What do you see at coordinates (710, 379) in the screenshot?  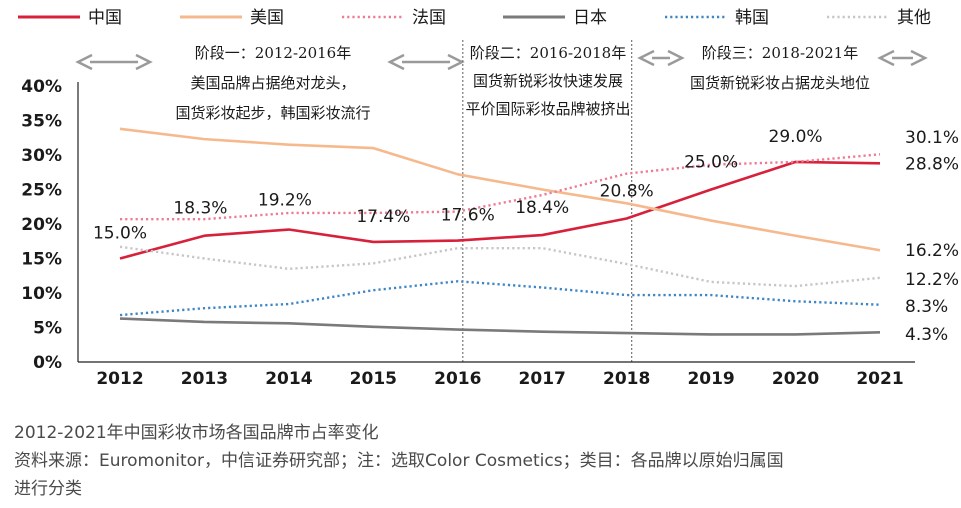 I see `x-tick-label: 2019` at bounding box center [710, 379].